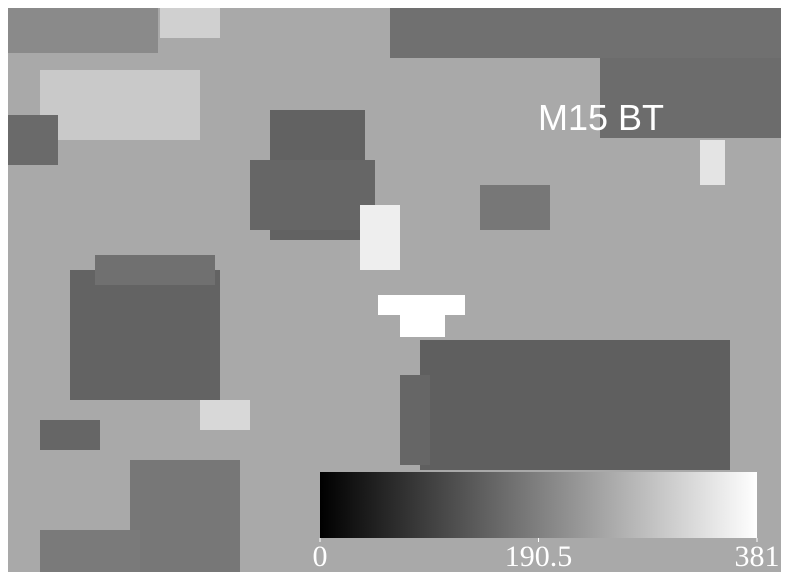 This screenshot has height=577, width=789. I want to click on colorbar-ticks: 0 190.5 381, so click(546, 555).